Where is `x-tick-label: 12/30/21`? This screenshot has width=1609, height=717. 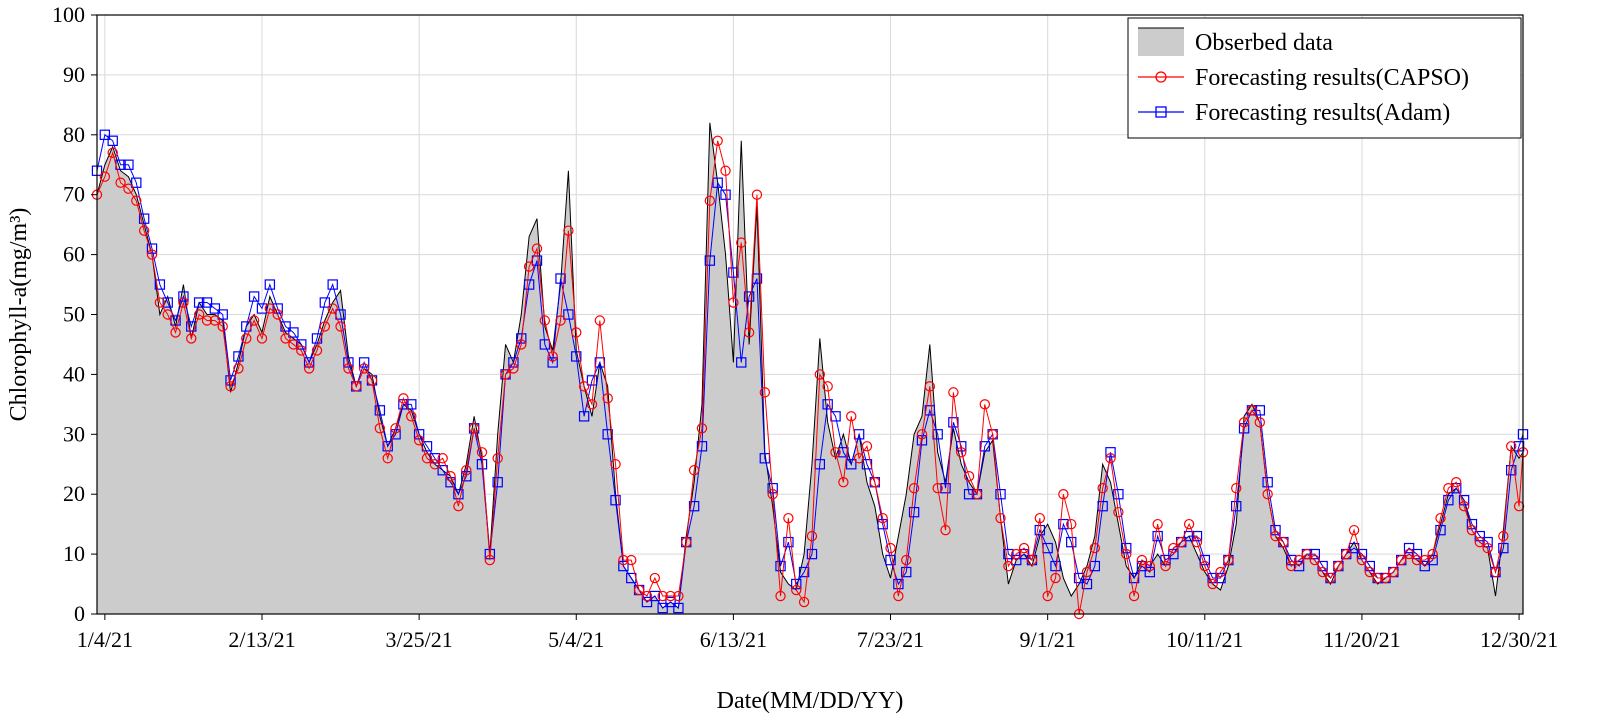
x-tick-label: 12/30/21 is located at coordinates (1519, 639).